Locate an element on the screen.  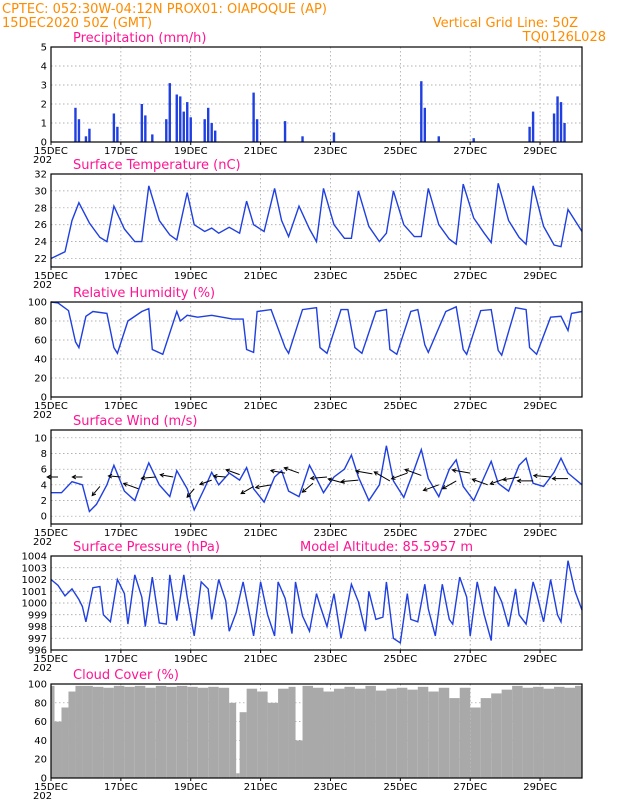
wind-xtick-label: 29DEC is located at coordinates (540, 533).